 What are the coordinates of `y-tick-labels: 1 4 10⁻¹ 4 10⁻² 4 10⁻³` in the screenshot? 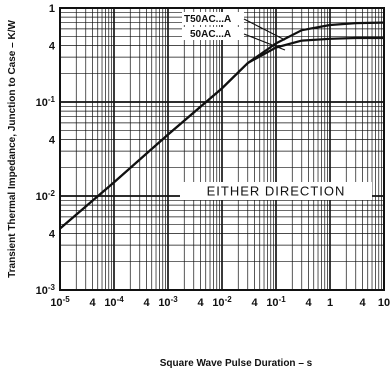 It's located at (46, 150).